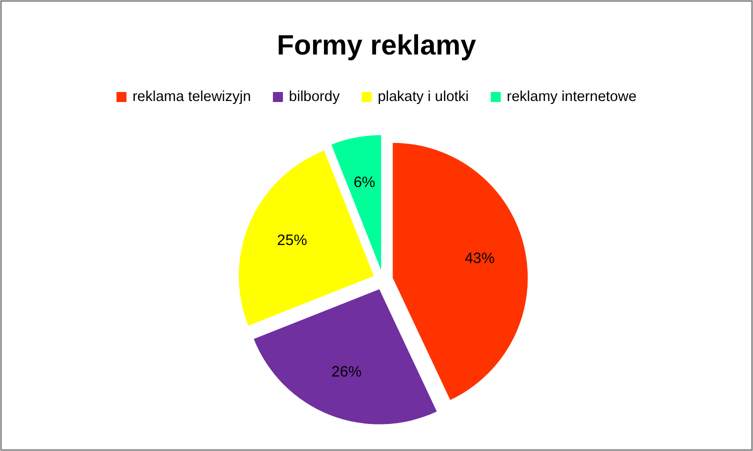 Image resolution: width=753 pixels, height=451 pixels. Describe the element at coordinates (347, 372) in the screenshot. I see `data-label: 26%` at that location.